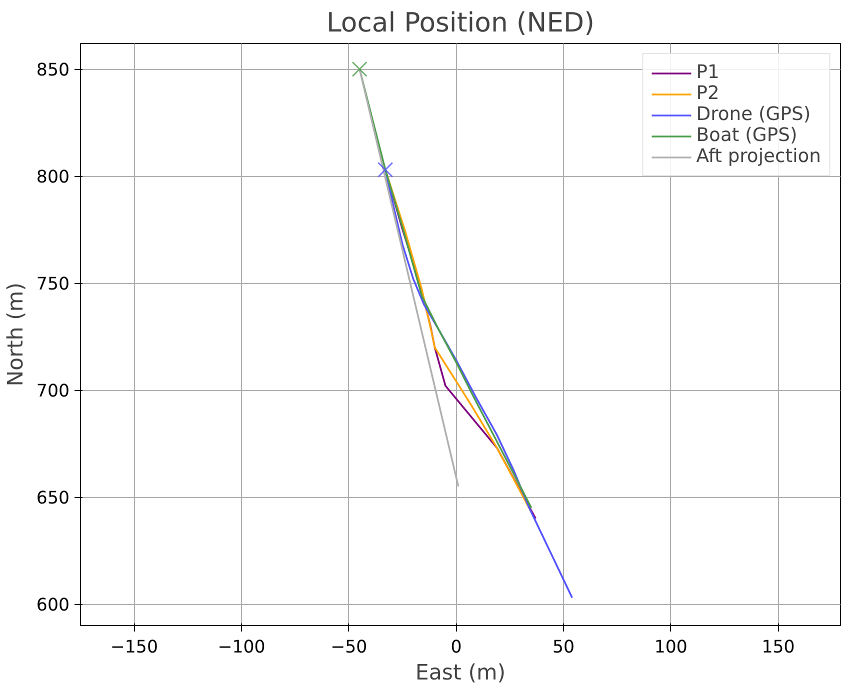 The image size is (850, 688). I want to click on x-tick-label: 50, so click(563, 648).